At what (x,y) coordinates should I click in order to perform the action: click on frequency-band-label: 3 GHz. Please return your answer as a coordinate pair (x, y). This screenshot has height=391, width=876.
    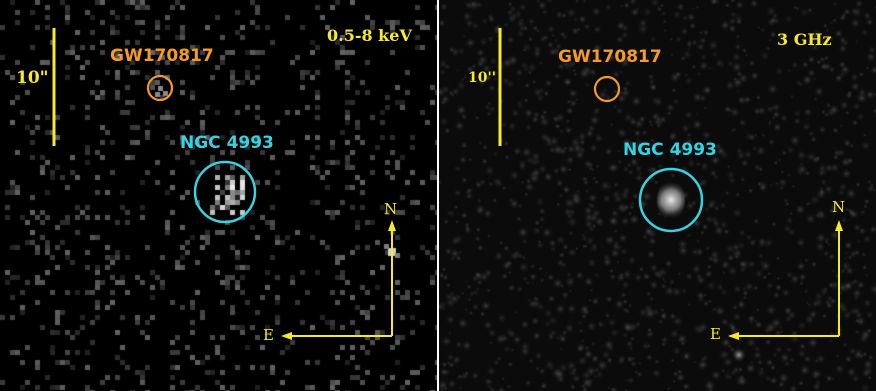
    Looking at the image, I should click on (804, 39).